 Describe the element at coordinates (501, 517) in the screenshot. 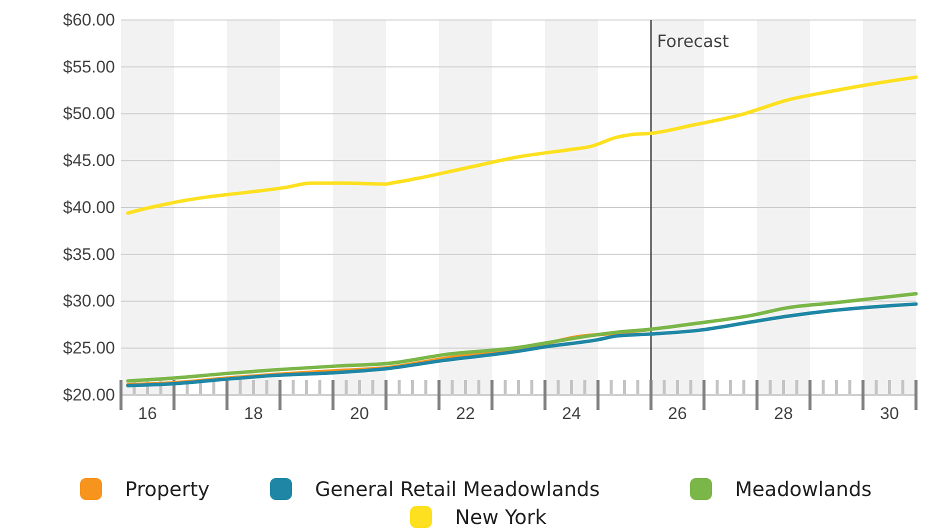

I see `legend-label: New York` at that location.